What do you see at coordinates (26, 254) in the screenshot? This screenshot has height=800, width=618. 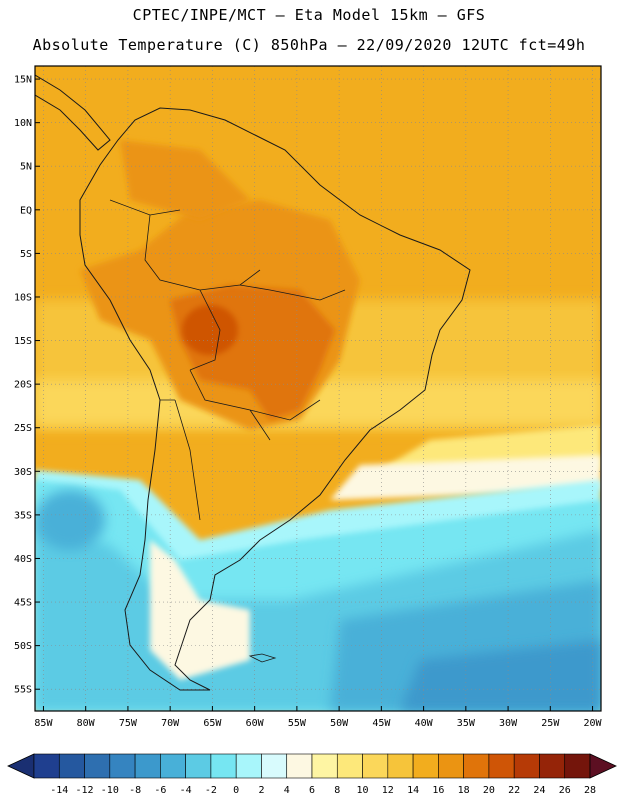 I see `lat-tick-label: 5S` at bounding box center [26, 254].